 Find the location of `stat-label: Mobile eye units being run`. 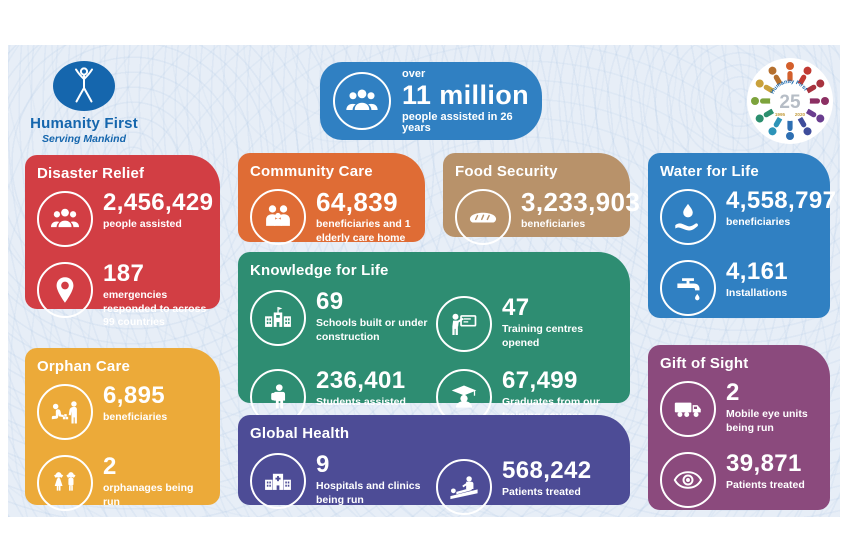

stat-label: Mobile eye units being run is located at coordinates (767, 421).